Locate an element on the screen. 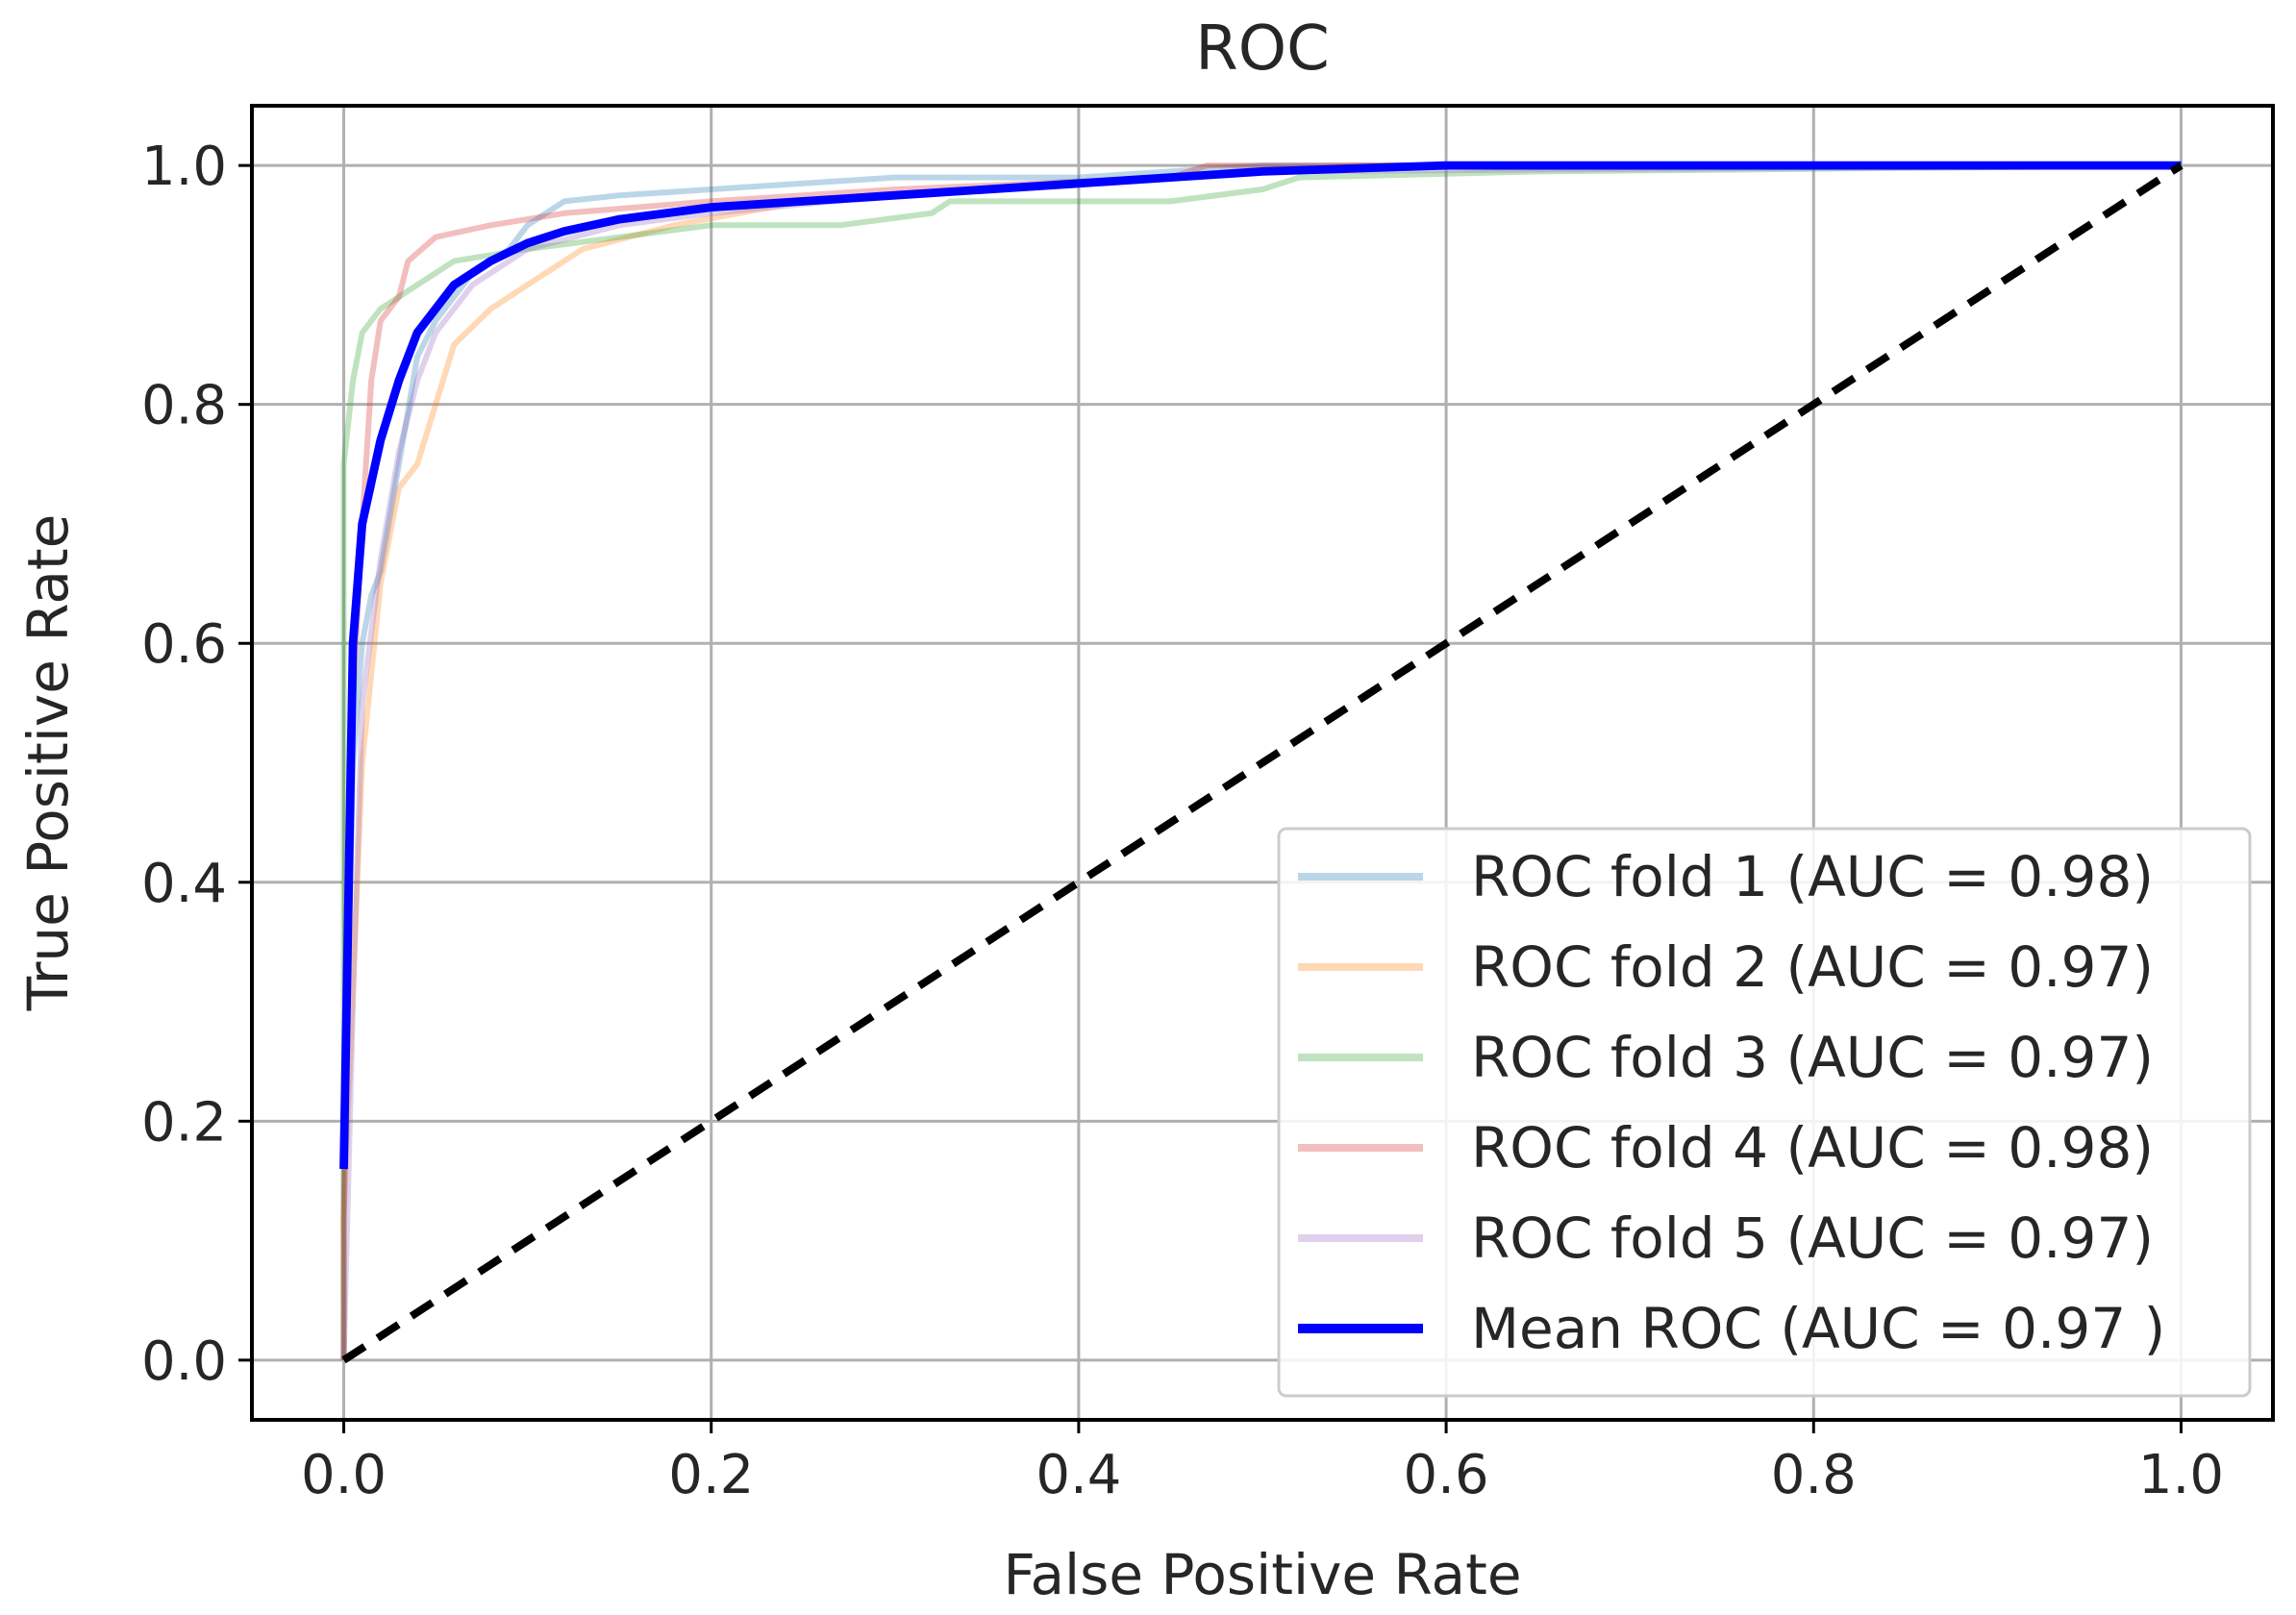 This screenshot has height=1615, width=2296. y-tick-label: 1.0 is located at coordinates (184, 167).